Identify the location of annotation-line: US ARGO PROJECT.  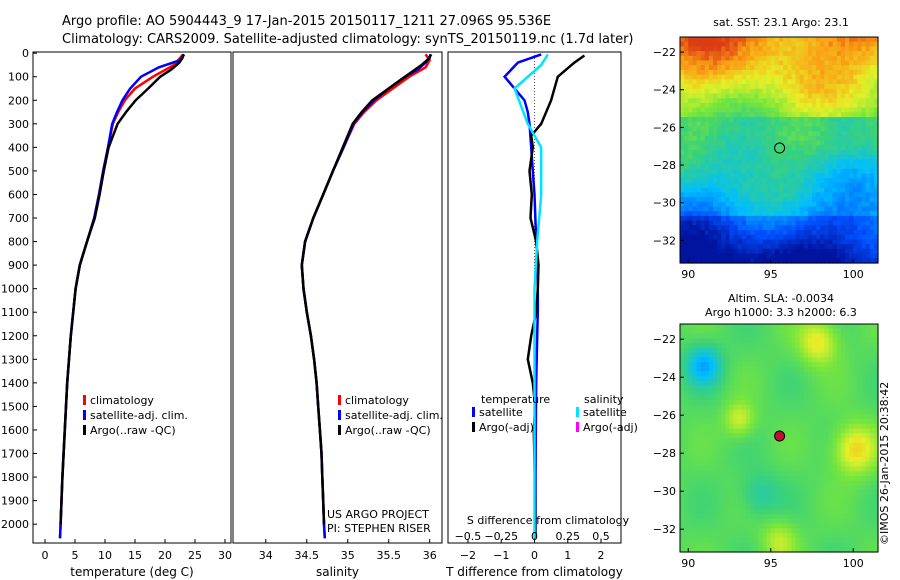
(378, 514).